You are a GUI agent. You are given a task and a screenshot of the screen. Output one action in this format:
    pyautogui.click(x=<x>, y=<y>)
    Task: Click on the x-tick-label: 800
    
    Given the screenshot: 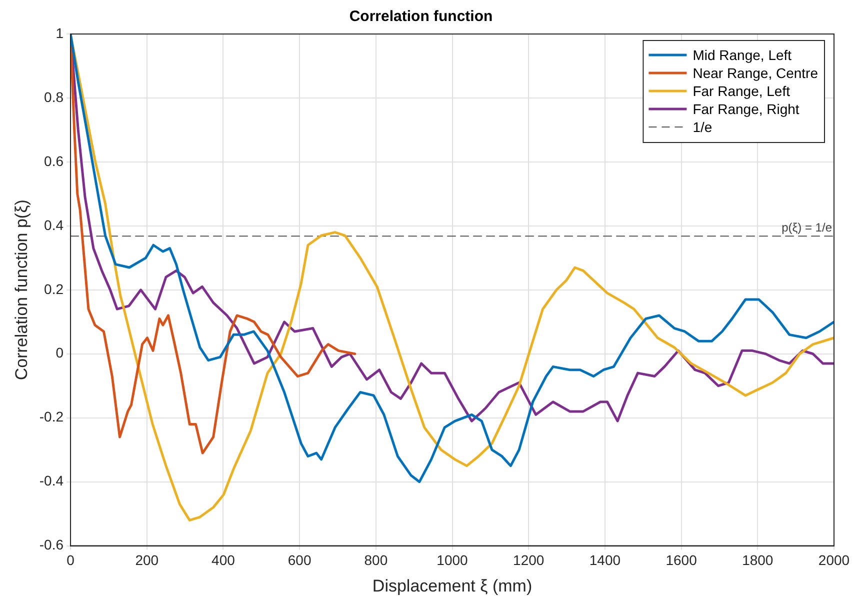 What is the action you would take?
    pyautogui.click(x=376, y=560)
    